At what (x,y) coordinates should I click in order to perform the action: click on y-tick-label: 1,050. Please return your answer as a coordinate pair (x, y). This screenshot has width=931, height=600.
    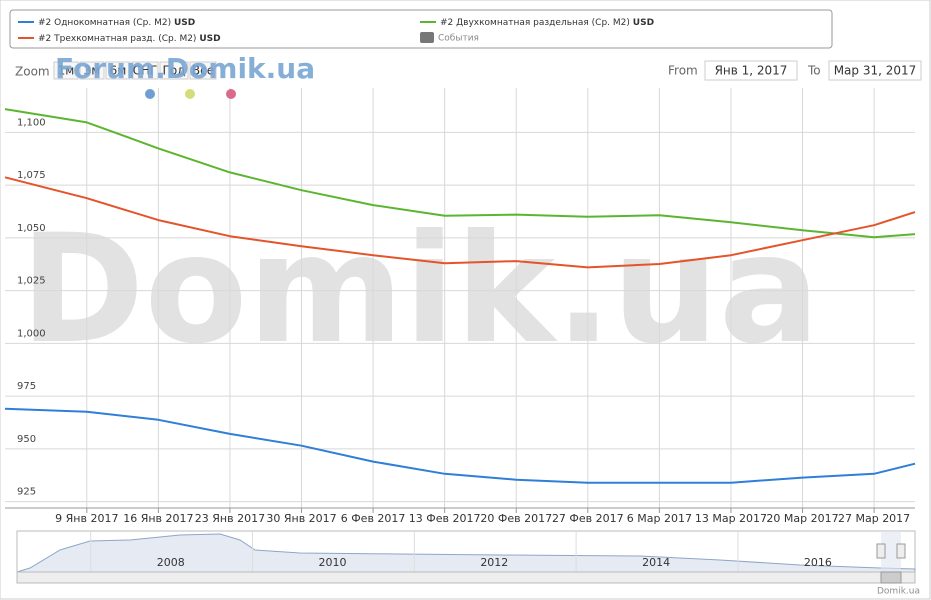
    Looking at the image, I should click on (31, 228).